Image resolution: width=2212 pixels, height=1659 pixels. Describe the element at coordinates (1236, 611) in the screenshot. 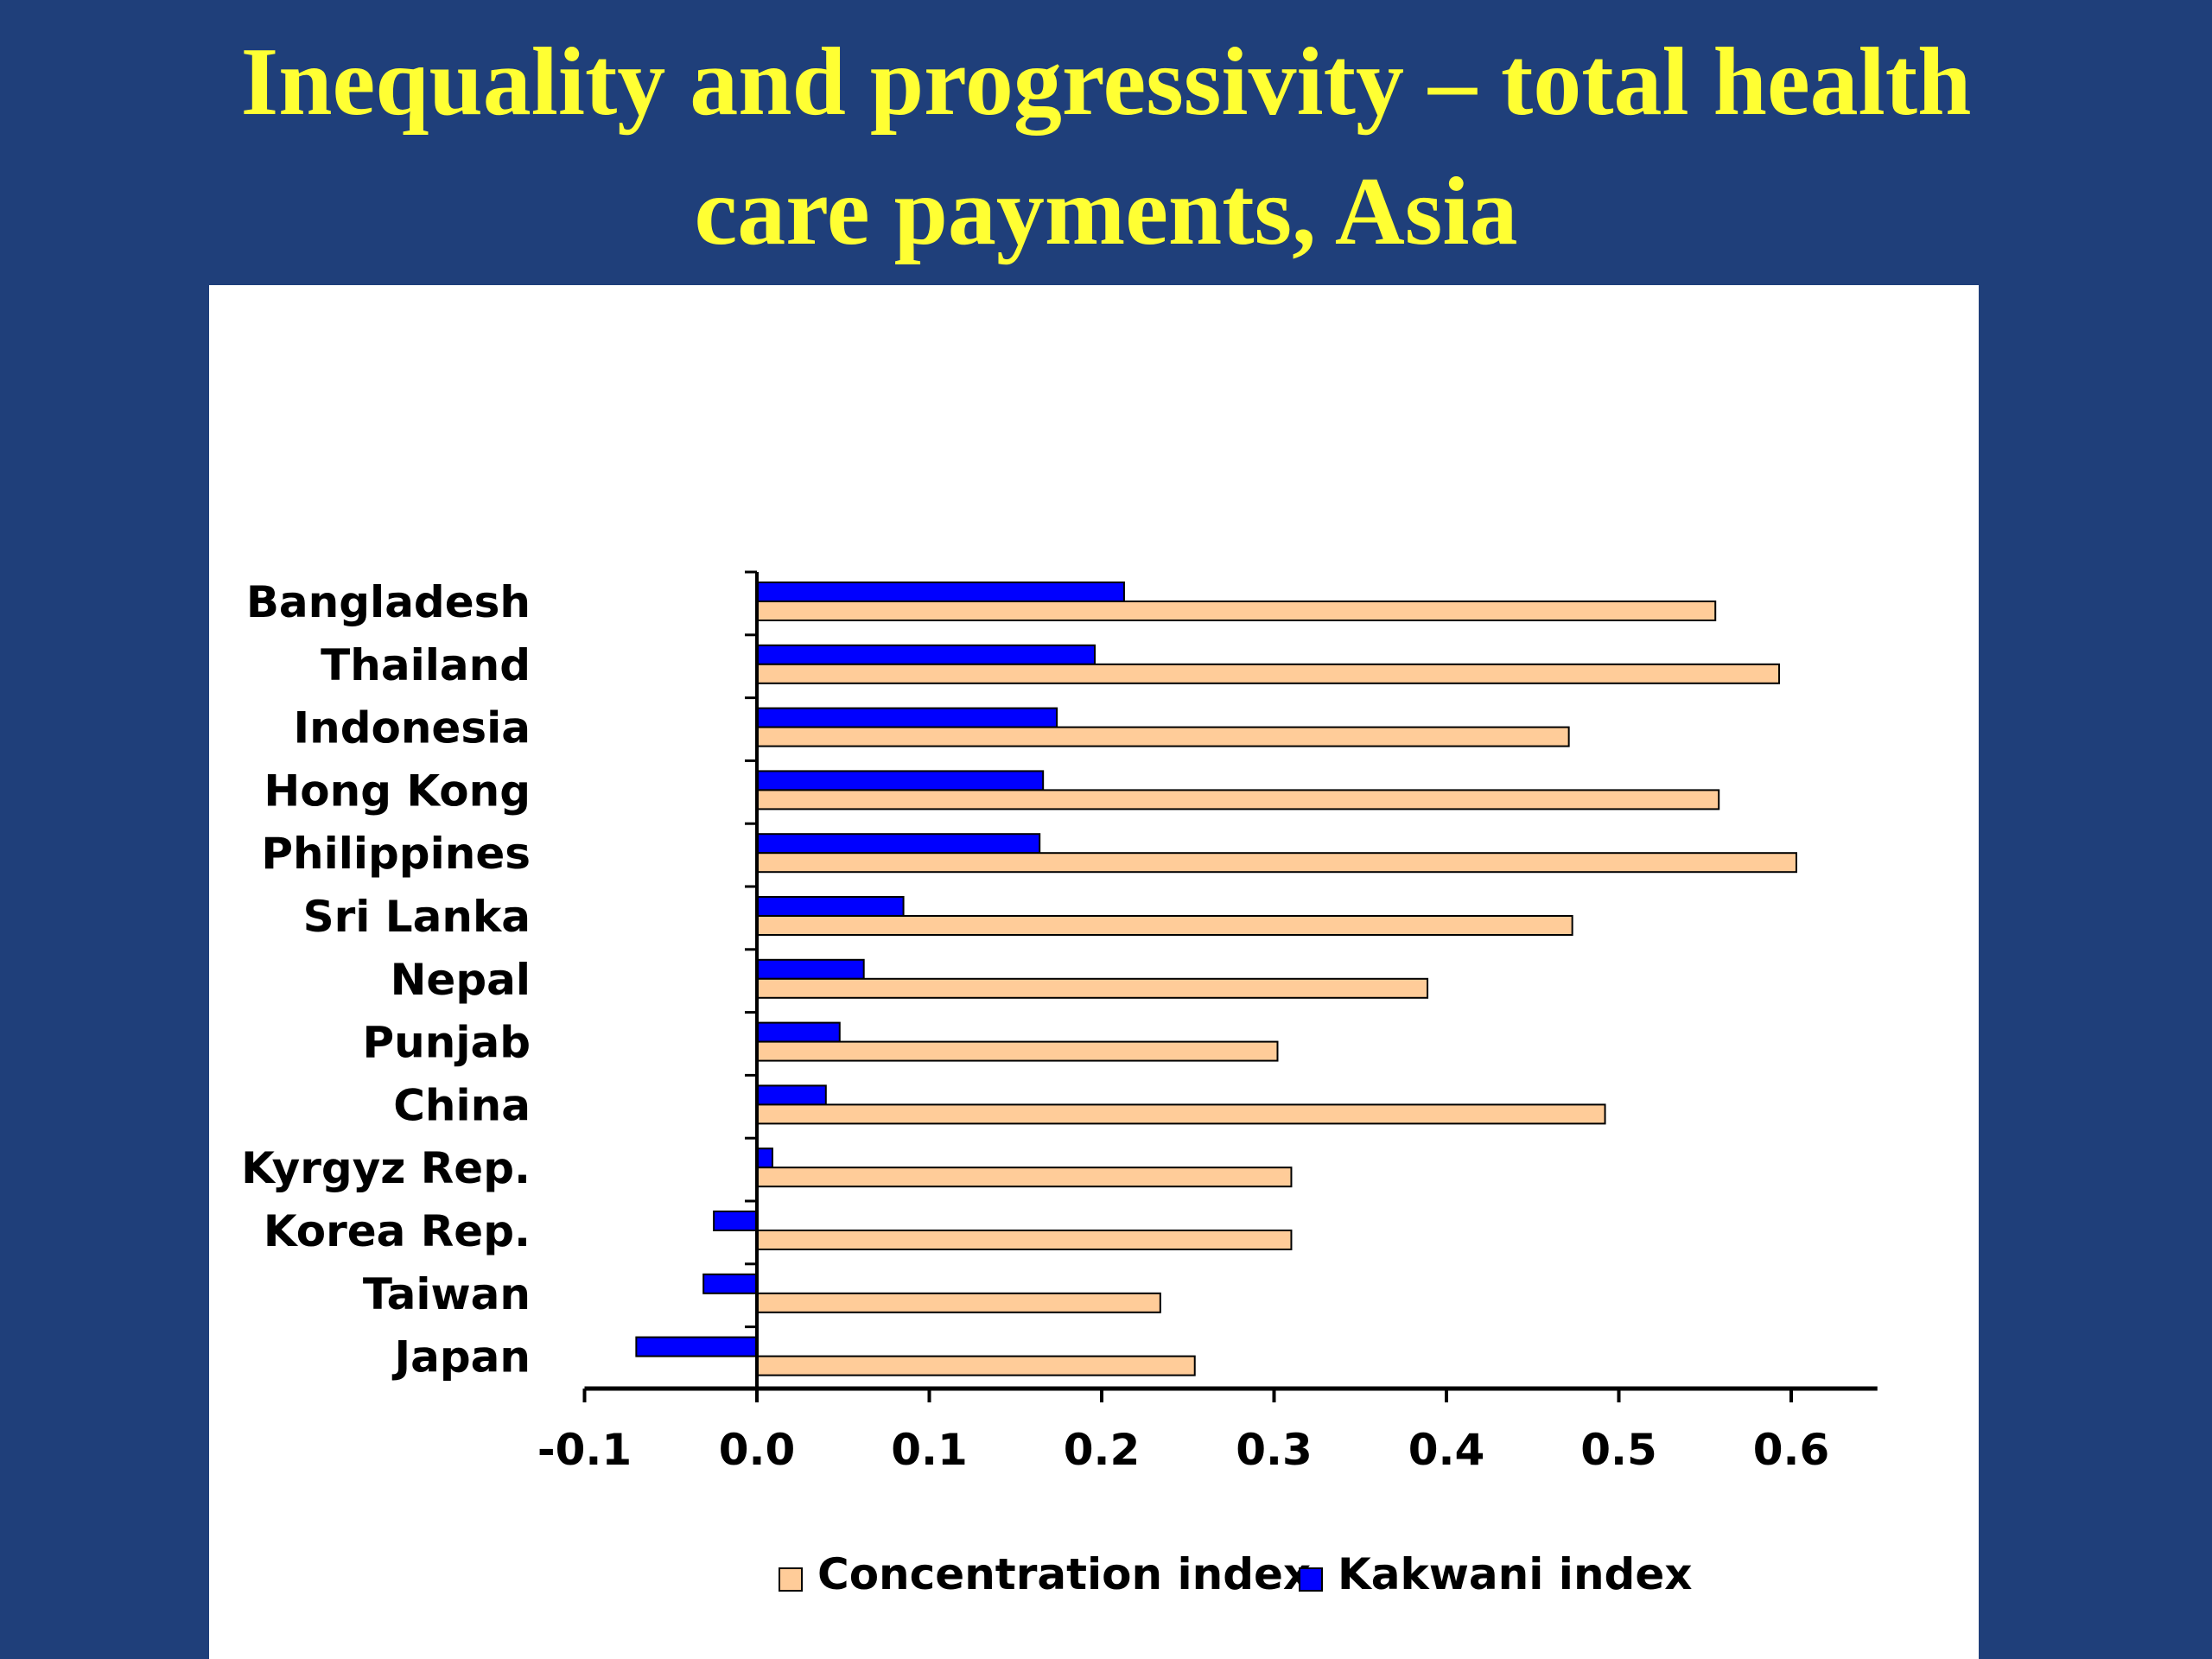

I see `bar-concentration-bangladesh` at that location.